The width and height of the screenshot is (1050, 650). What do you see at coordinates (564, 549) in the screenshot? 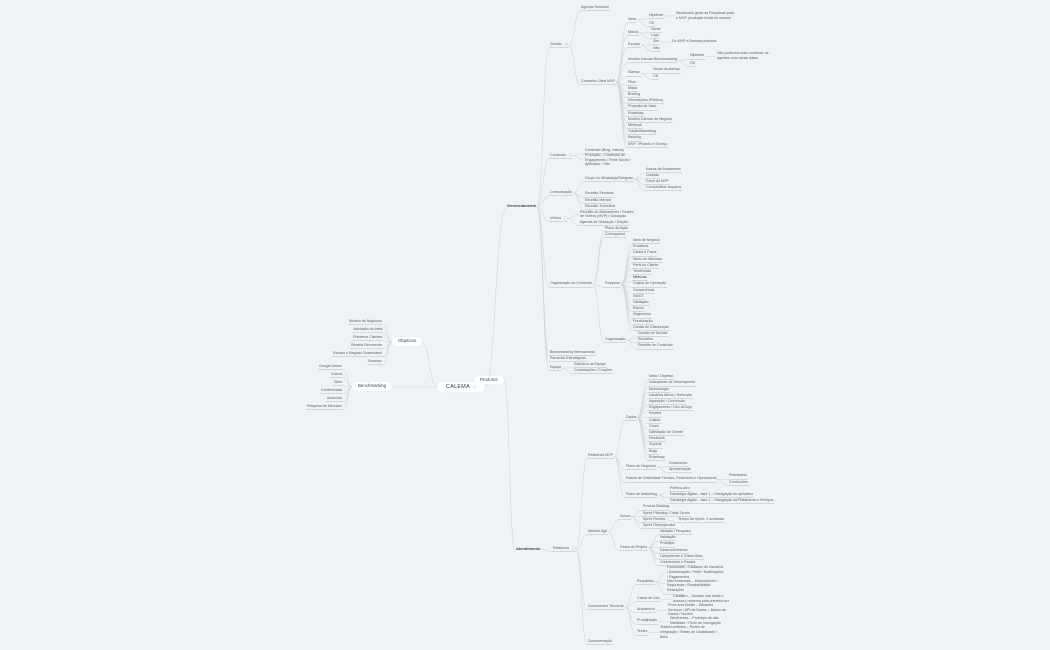
I see `node-relatorios: Relatórios ▢` at bounding box center [564, 549].